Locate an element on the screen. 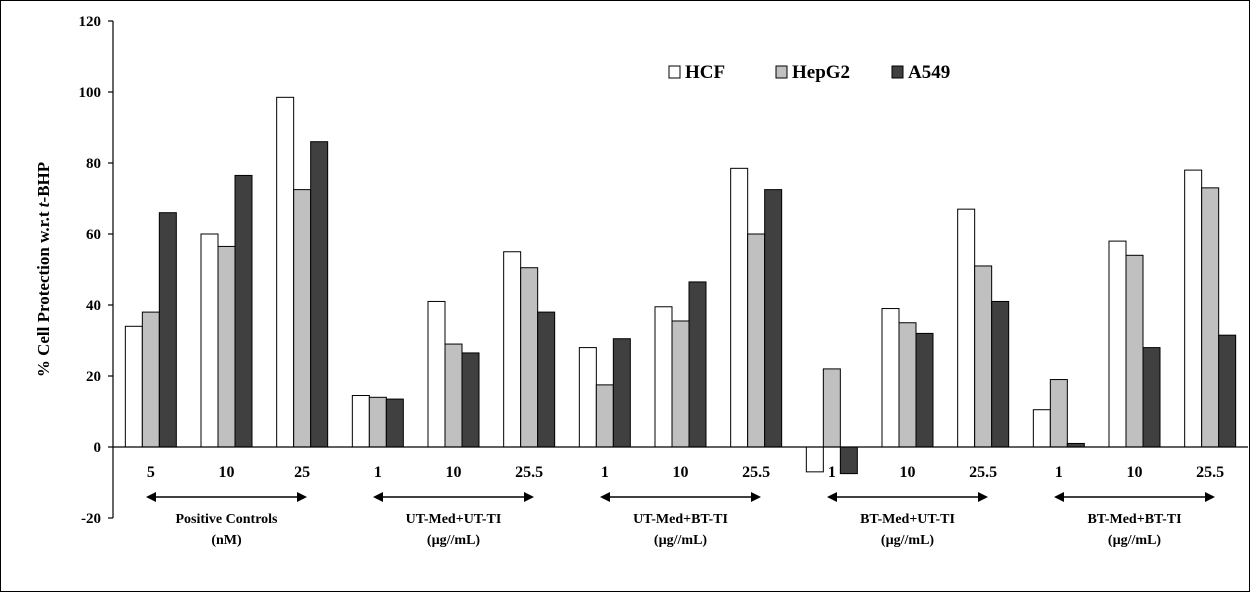 The height and width of the screenshot is (596, 1250). y-axis-label: % Cell Protection w.r.t t-BHP is located at coordinates (43, 269).